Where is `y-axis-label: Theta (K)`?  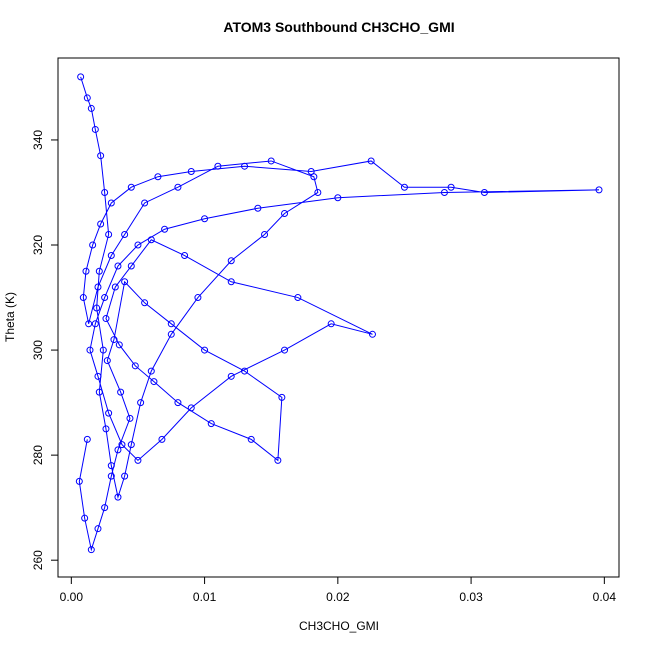
y-axis-label: Theta (K) is located at coordinates (10, 317).